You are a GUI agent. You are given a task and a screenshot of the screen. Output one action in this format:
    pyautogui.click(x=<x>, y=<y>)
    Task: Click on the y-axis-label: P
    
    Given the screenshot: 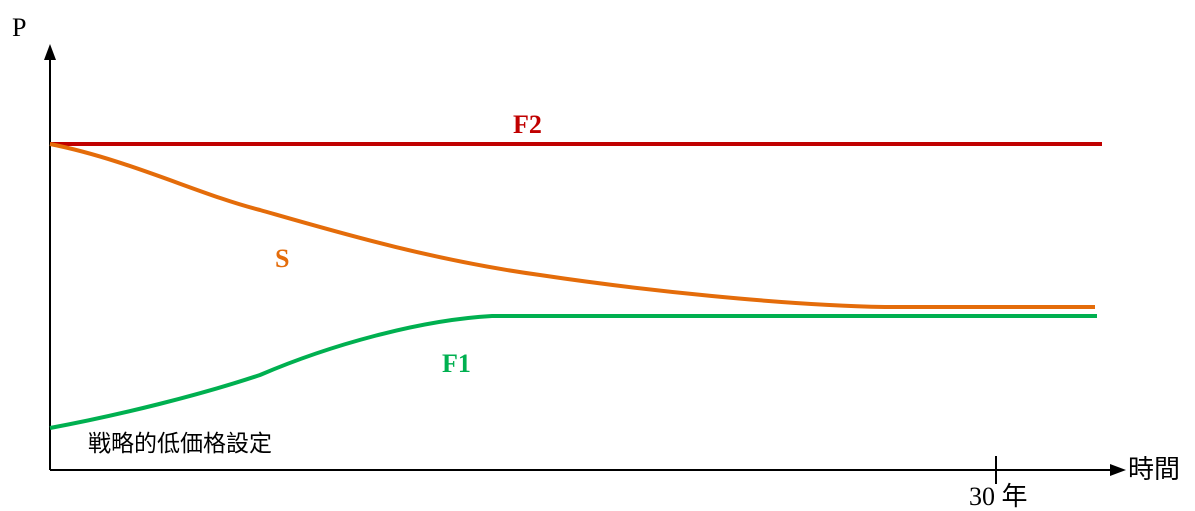 What is the action you would take?
    pyautogui.click(x=19, y=27)
    